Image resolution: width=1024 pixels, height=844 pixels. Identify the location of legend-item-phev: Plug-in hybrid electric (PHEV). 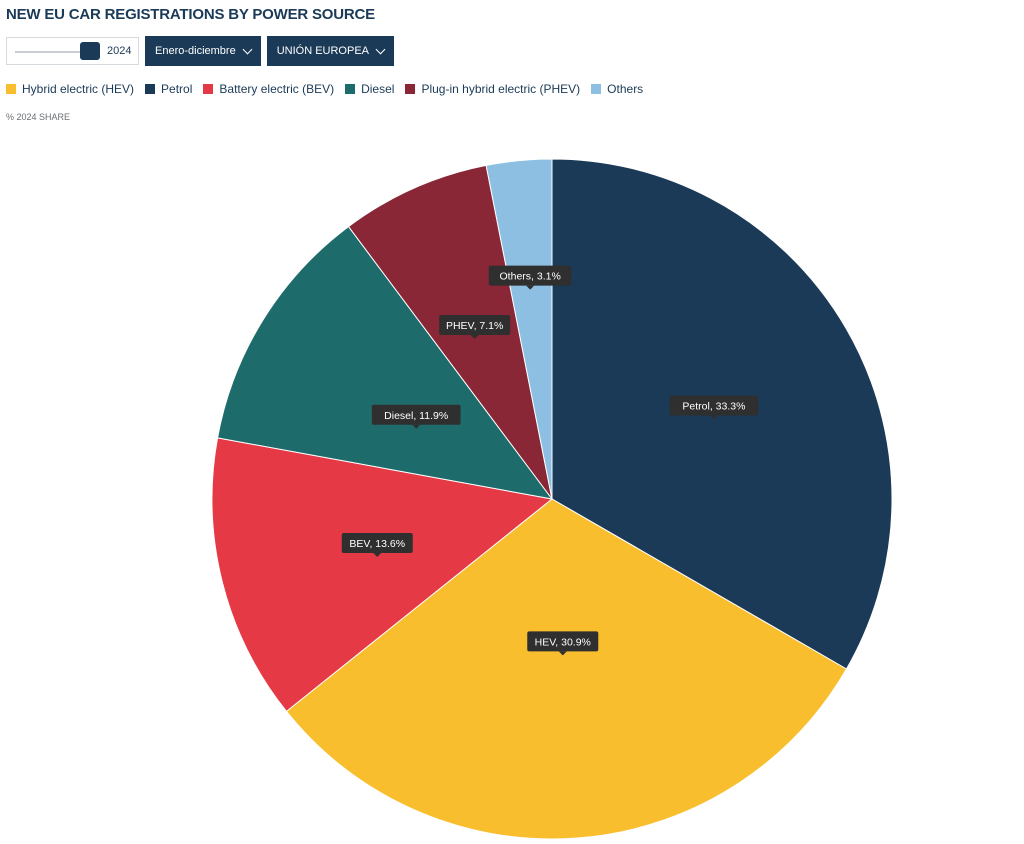
(492, 89).